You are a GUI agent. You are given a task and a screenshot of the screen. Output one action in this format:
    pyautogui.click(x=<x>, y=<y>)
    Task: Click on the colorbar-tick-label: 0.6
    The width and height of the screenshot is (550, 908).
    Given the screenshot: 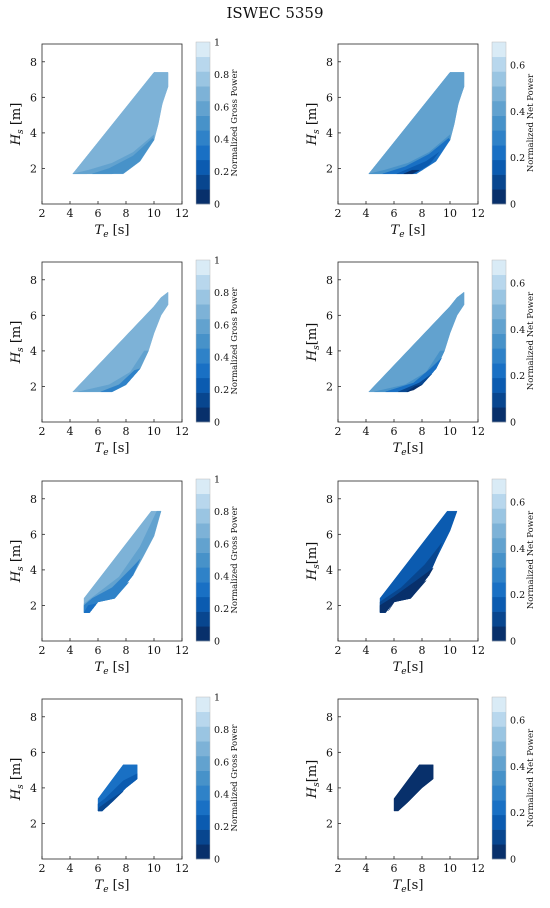 What is the action you would take?
    pyautogui.click(x=517, y=503)
    